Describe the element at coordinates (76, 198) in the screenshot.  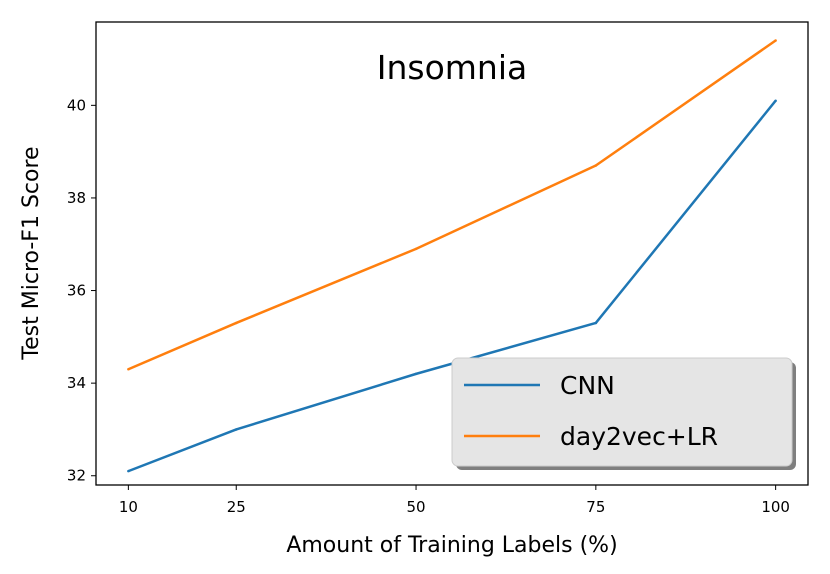
I see `y-tick-label: 38` at that location.